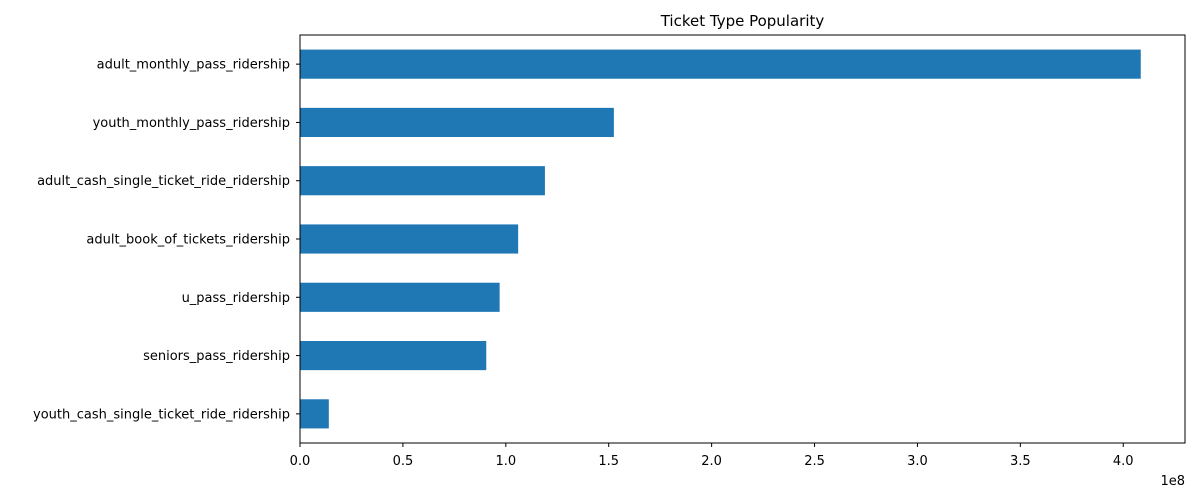 The width and height of the screenshot is (1200, 500). What do you see at coordinates (1123, 461) in the screenshot?
I see `x-tick-label: 4.0` at bounding box center [1123, 461].